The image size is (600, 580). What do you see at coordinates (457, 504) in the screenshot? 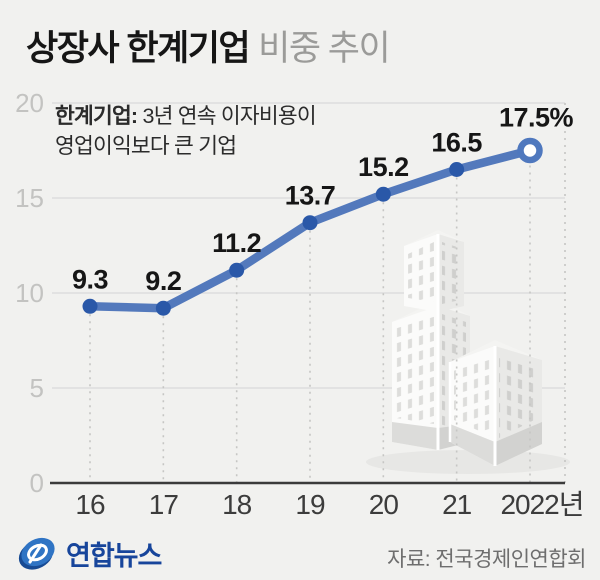
I see `xtick-21: 21` at bounding box center [457, 504].